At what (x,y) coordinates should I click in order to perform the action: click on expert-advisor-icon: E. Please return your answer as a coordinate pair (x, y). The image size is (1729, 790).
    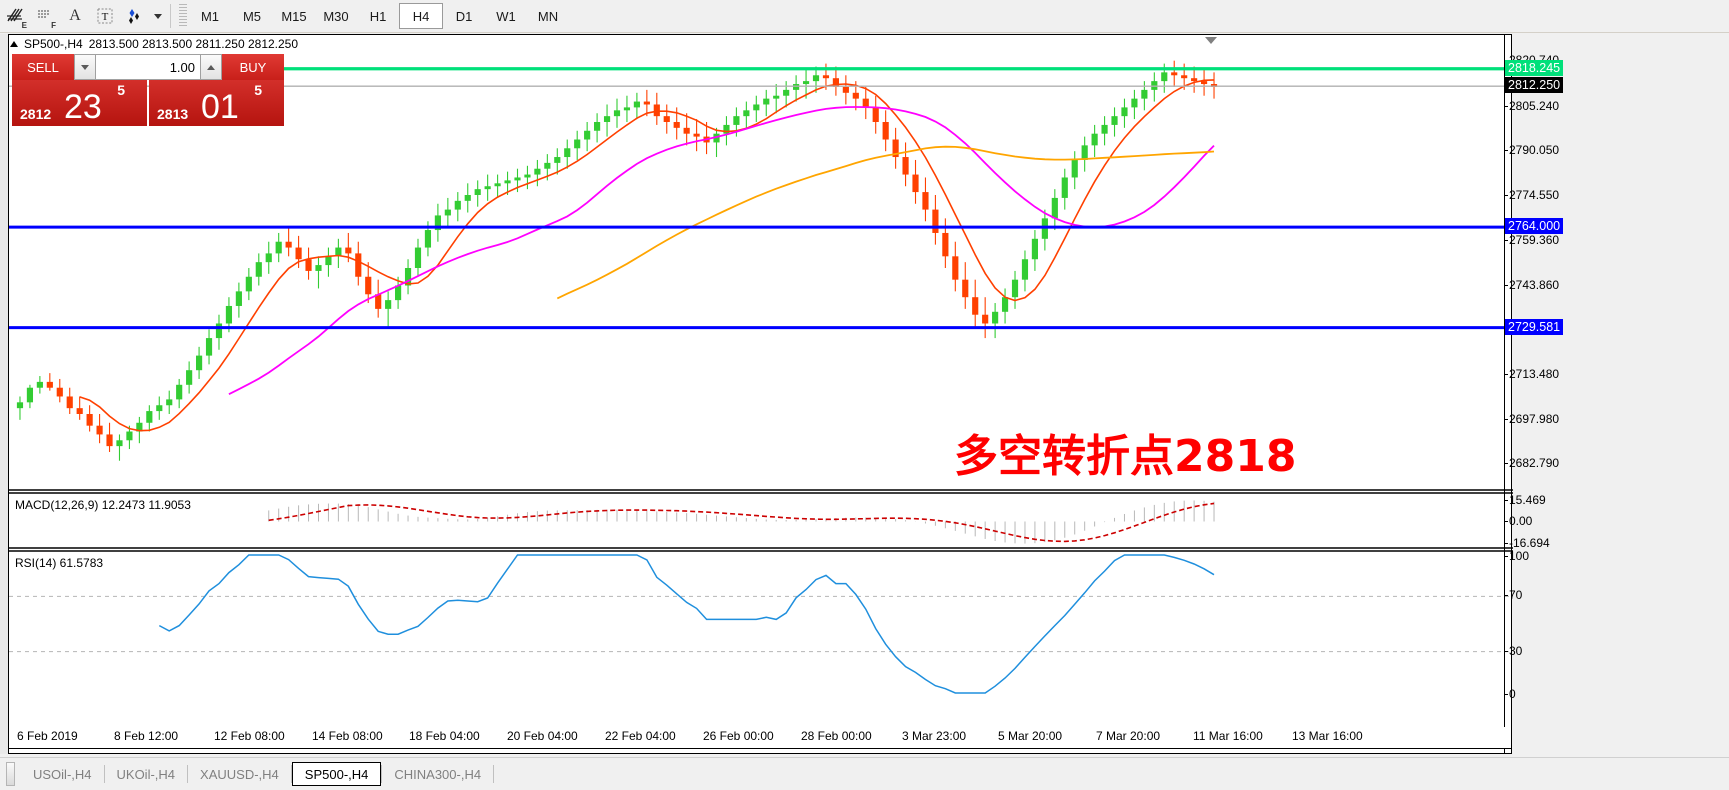
    Looking at the image, I should click on (15, 16).